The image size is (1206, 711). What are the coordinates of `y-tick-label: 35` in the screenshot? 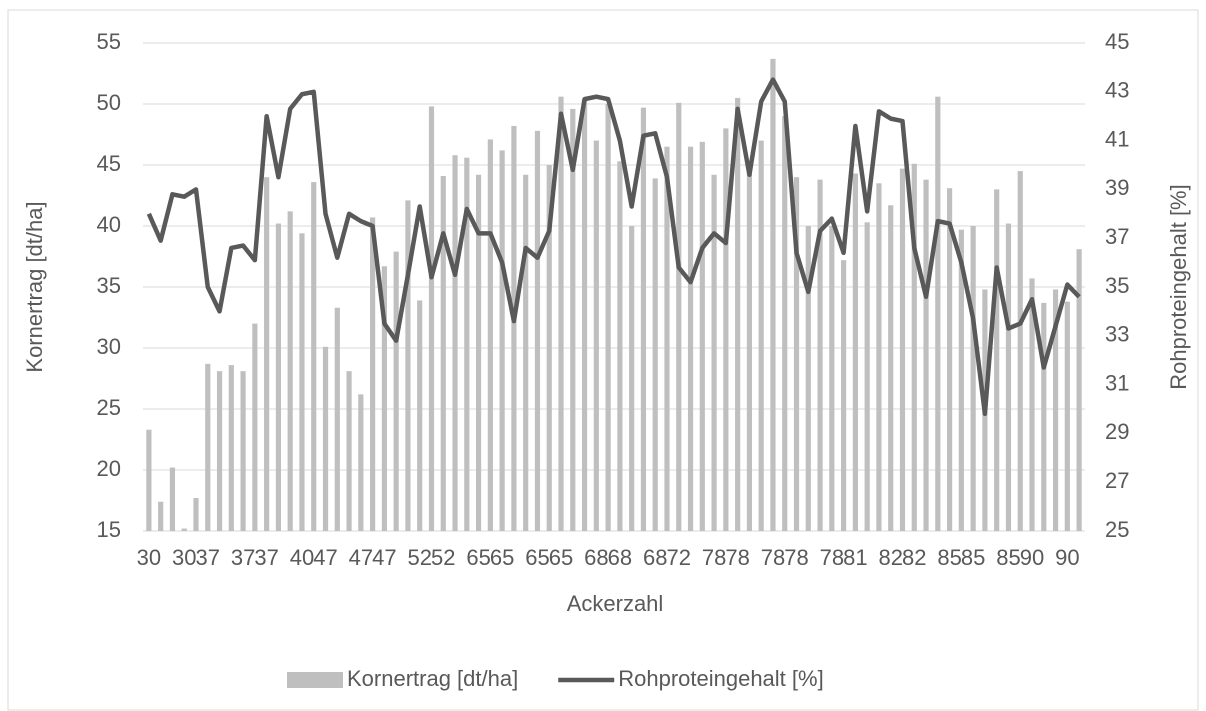 It's located at (109, 285).